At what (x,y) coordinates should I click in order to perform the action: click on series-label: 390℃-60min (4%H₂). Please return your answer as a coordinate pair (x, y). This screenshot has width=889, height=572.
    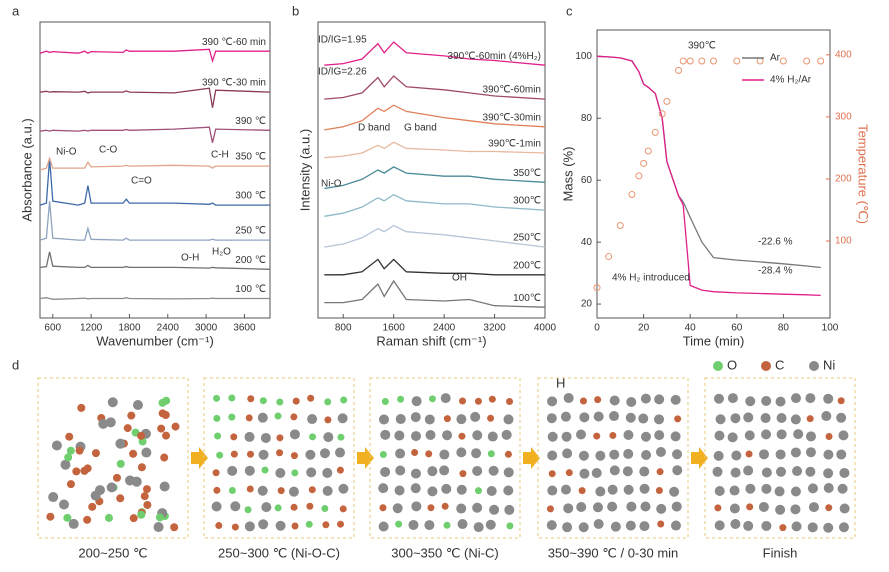
    Looking at the image, I should click on (494, 56).